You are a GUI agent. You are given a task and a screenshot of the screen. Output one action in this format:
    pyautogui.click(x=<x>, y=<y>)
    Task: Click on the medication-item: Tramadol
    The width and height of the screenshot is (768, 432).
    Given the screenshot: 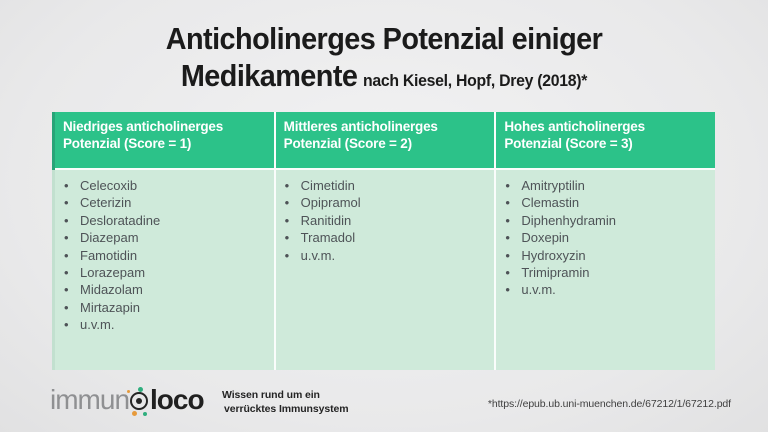 What is the action you would take?
    pyautogui.click(x=383, y=238)
    